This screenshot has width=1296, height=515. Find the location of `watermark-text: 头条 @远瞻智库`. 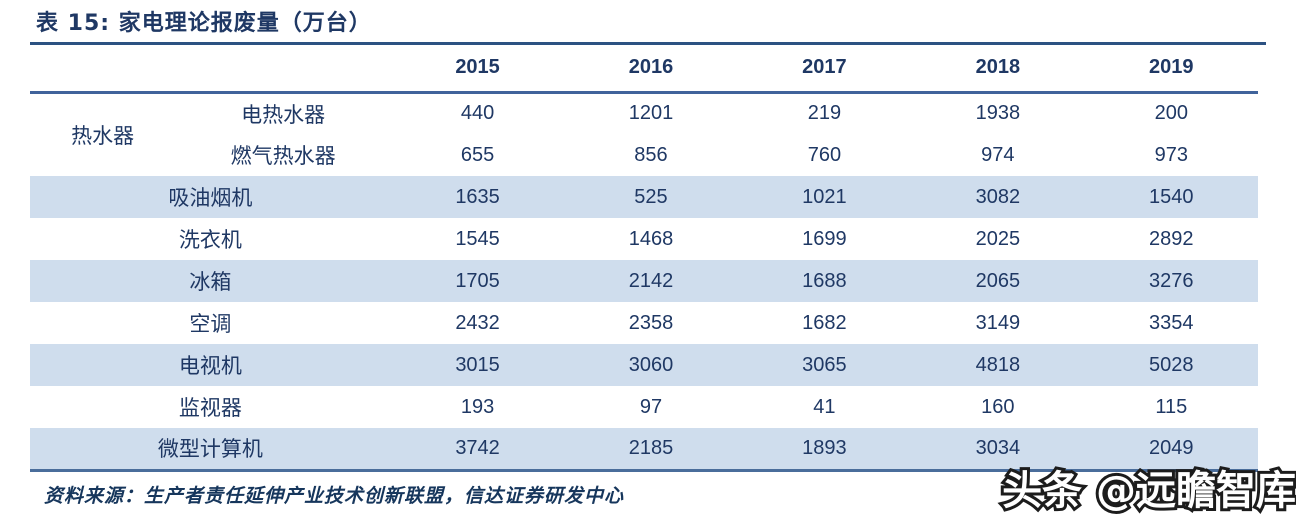

watermark-text: 头条 @远瞻智库 is located at coordinates (1147, 490).